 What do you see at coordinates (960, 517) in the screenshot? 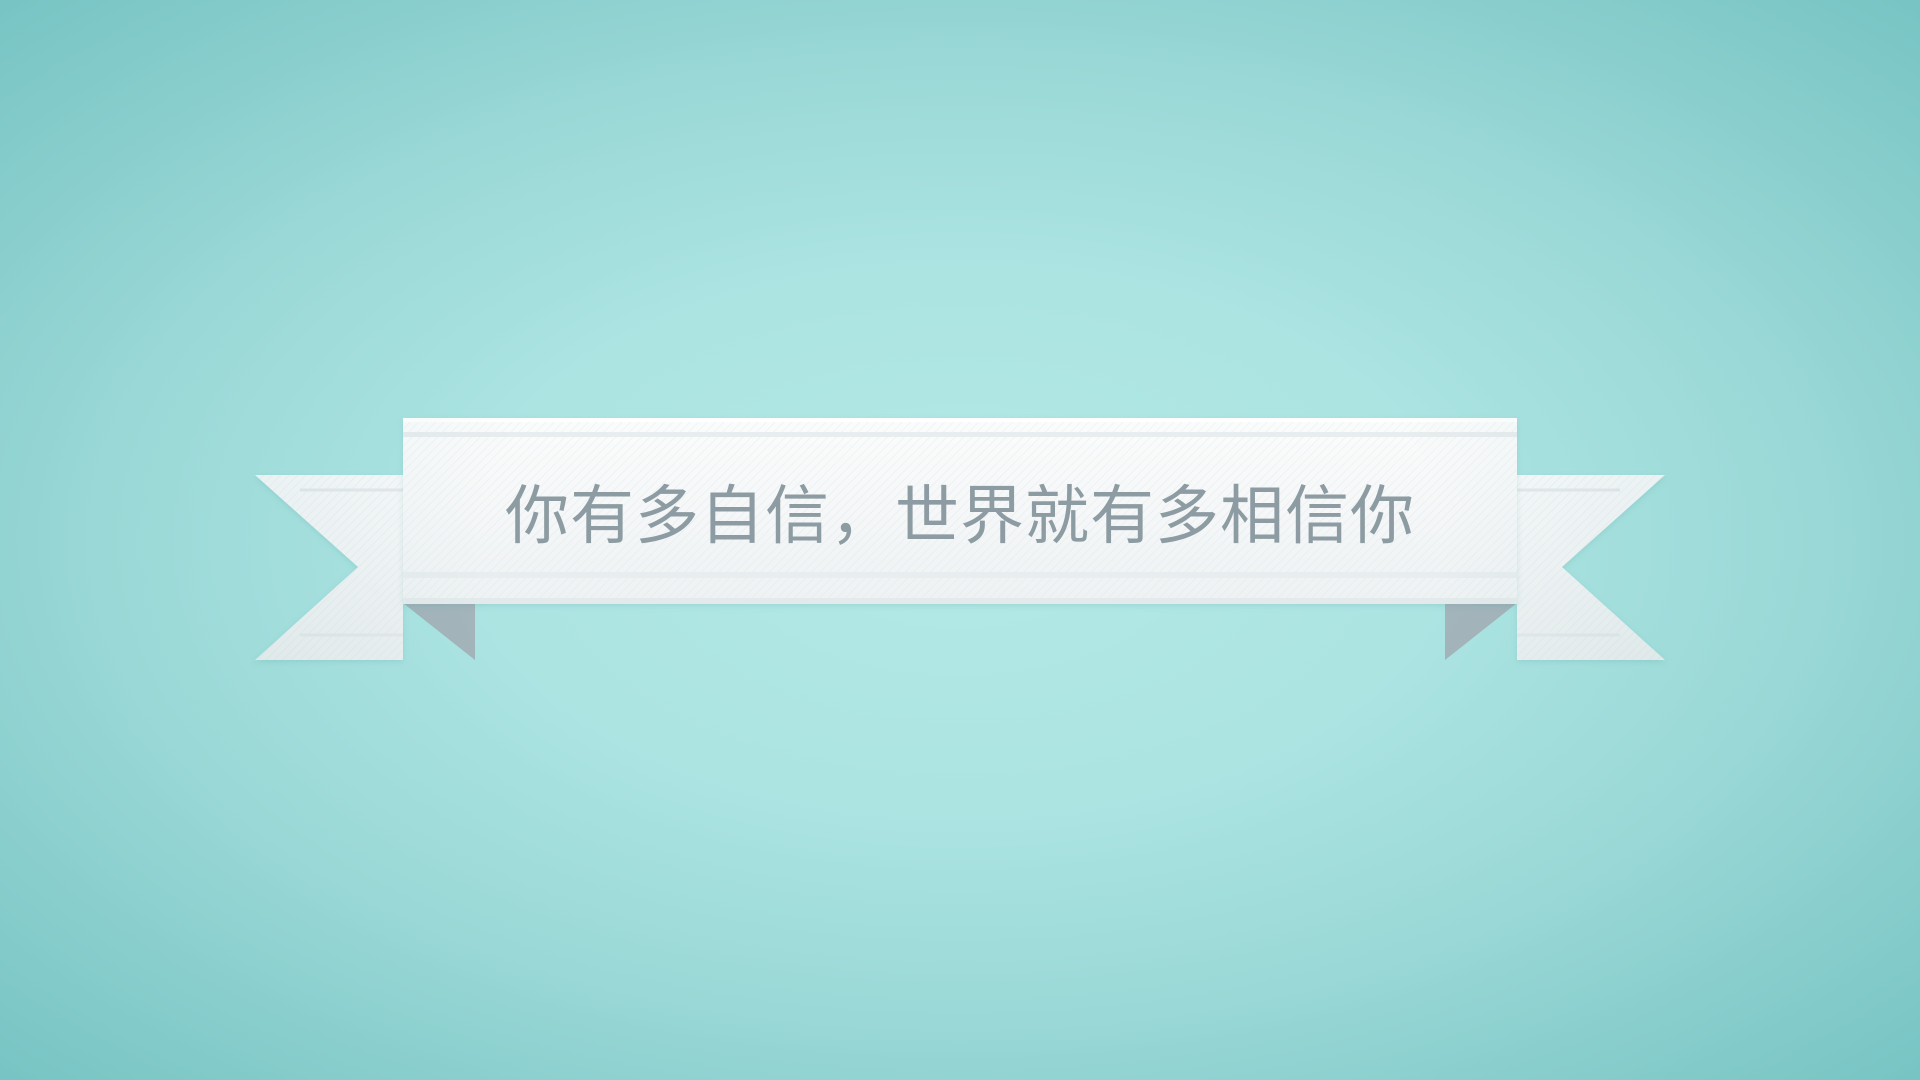
I see `slogan-text: 你有多自信，世界就有多相信你` at bounding box center [960, 517].